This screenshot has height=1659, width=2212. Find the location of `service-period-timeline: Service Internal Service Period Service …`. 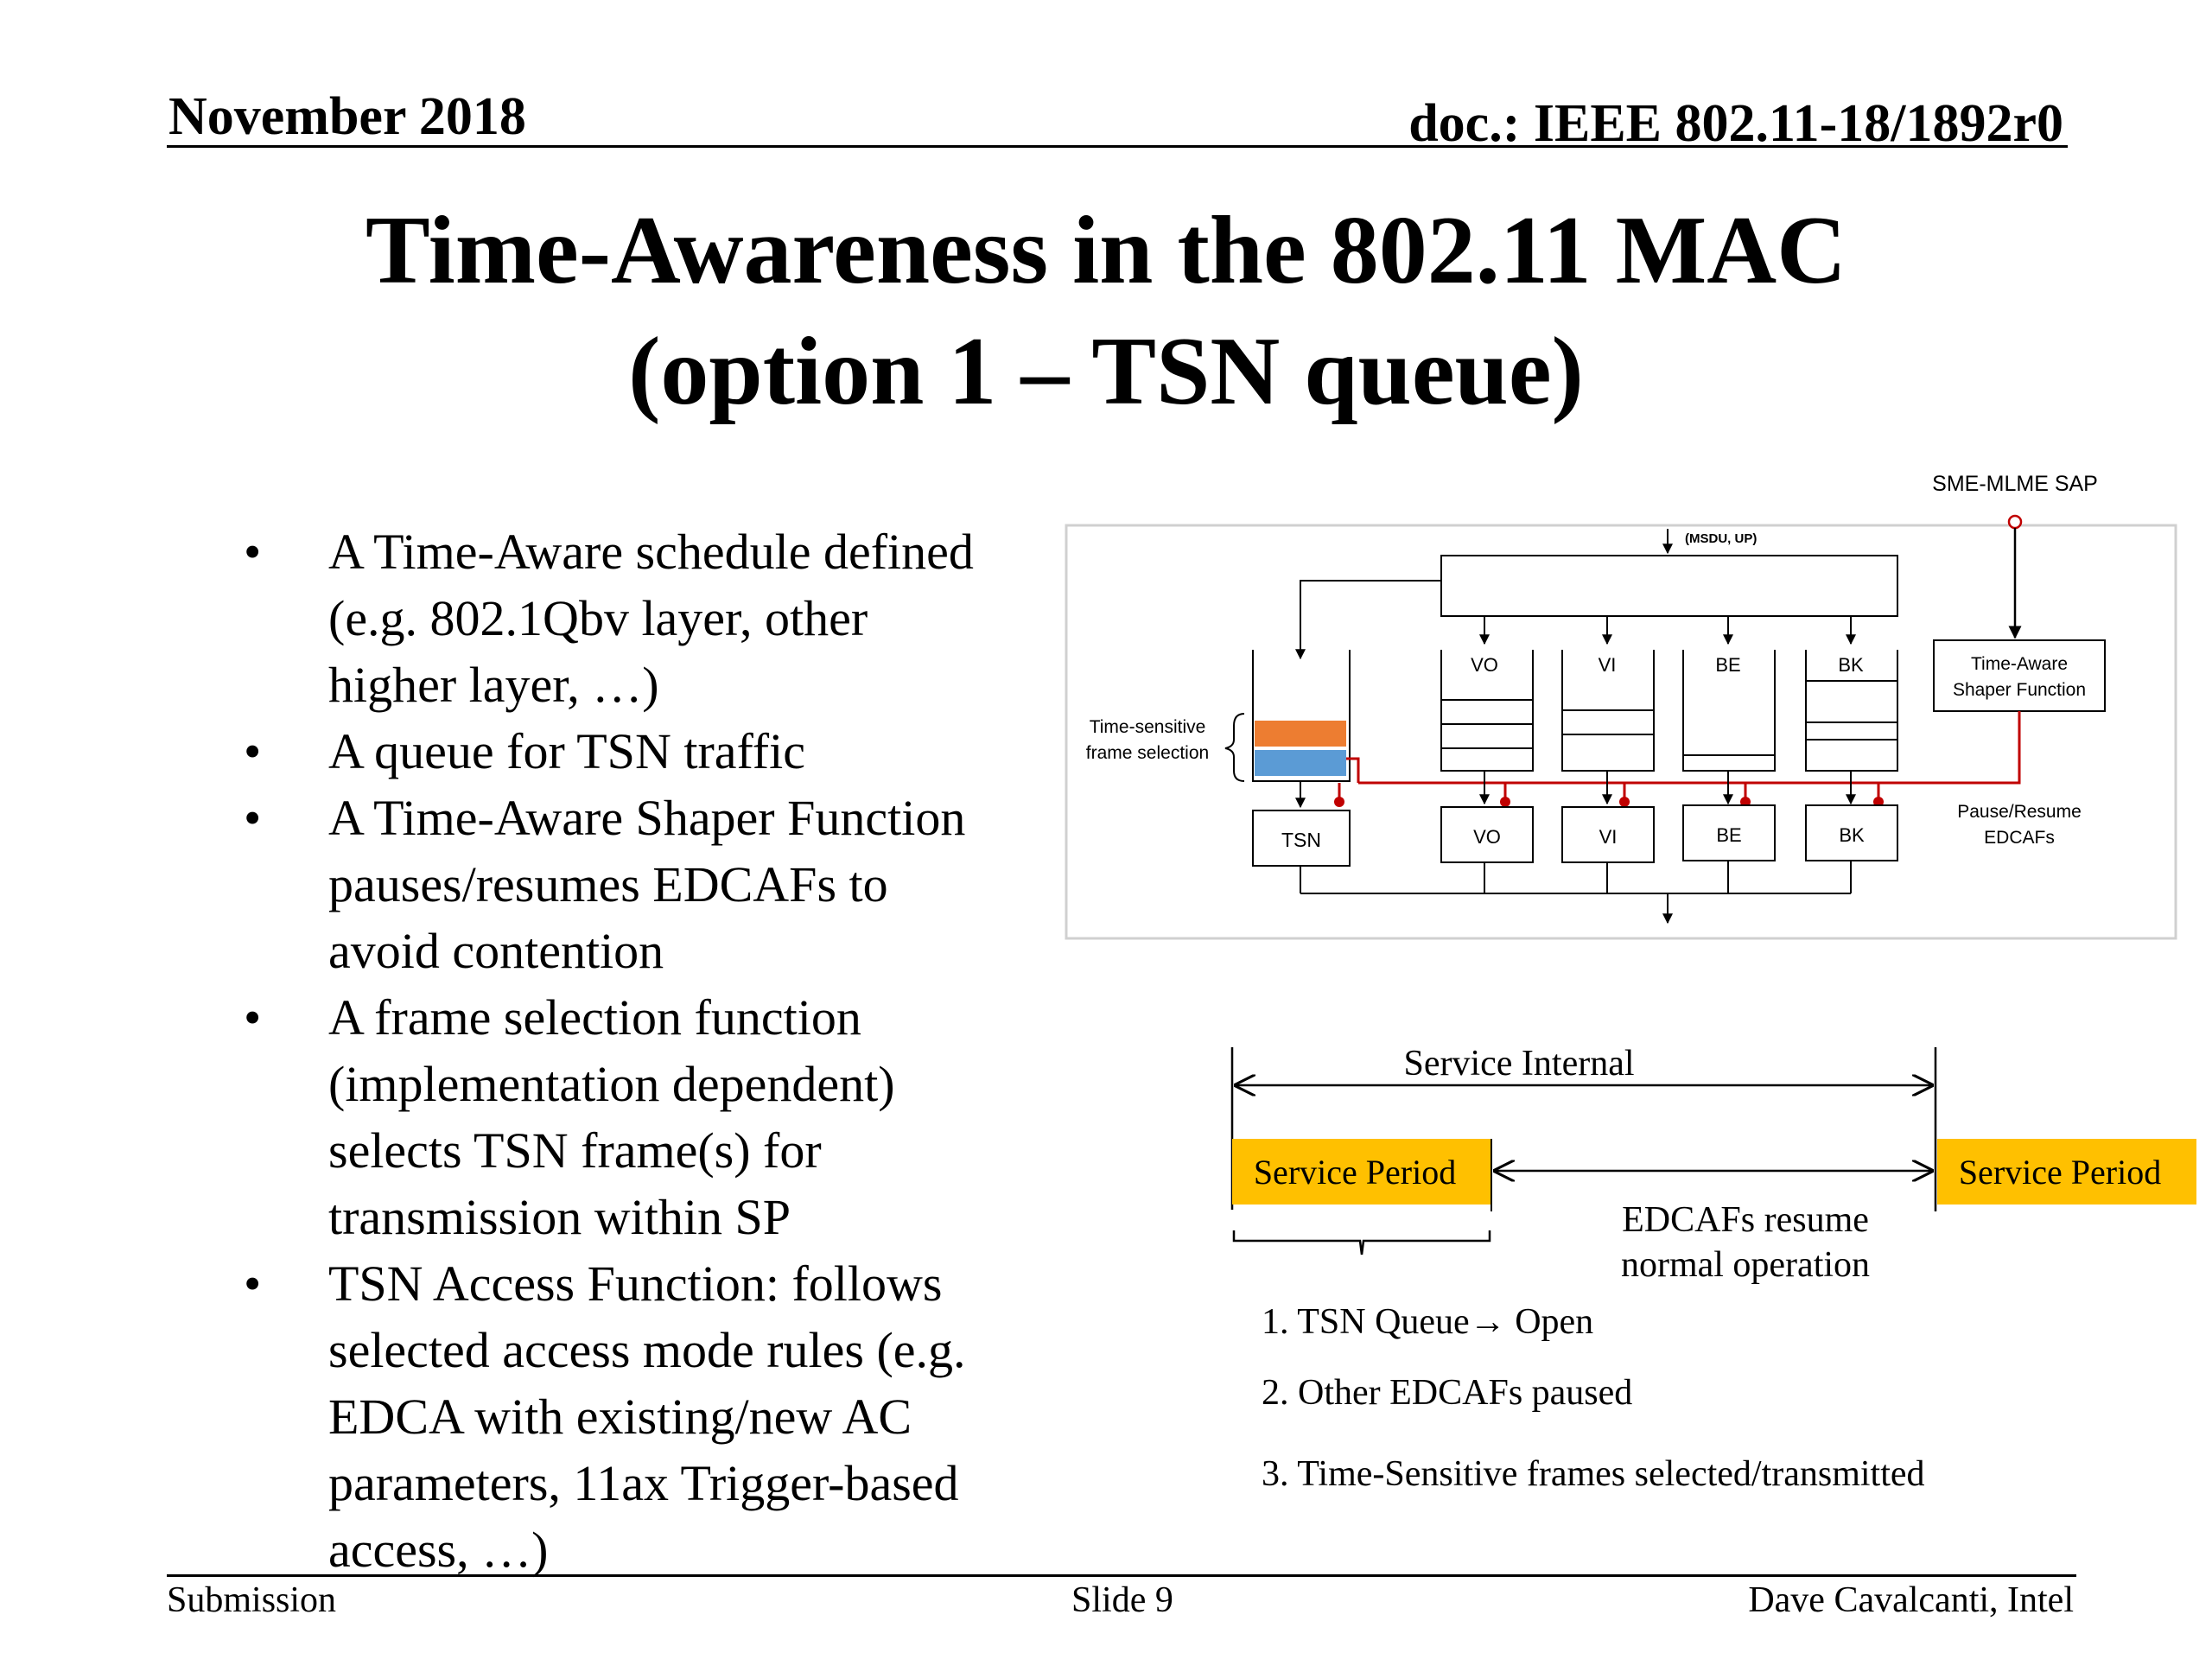

service-period-timeline: Service Internal Service Period Service … is located at coordinates (1713, 1149).